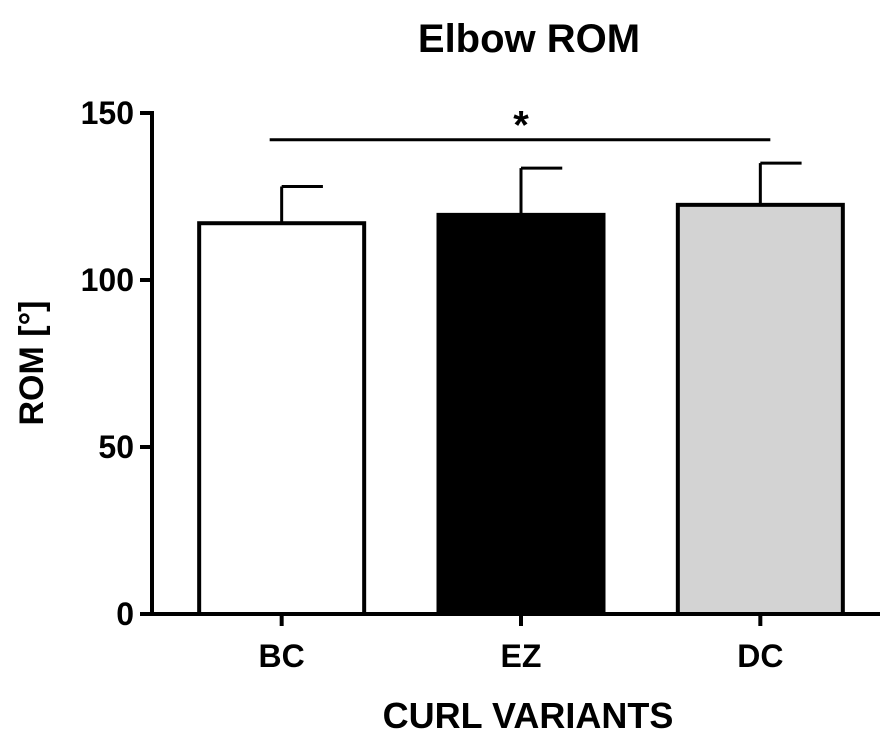 The image size is (893, 729). I want to click on chart-title: Elbow ROM, so click(529, 39).